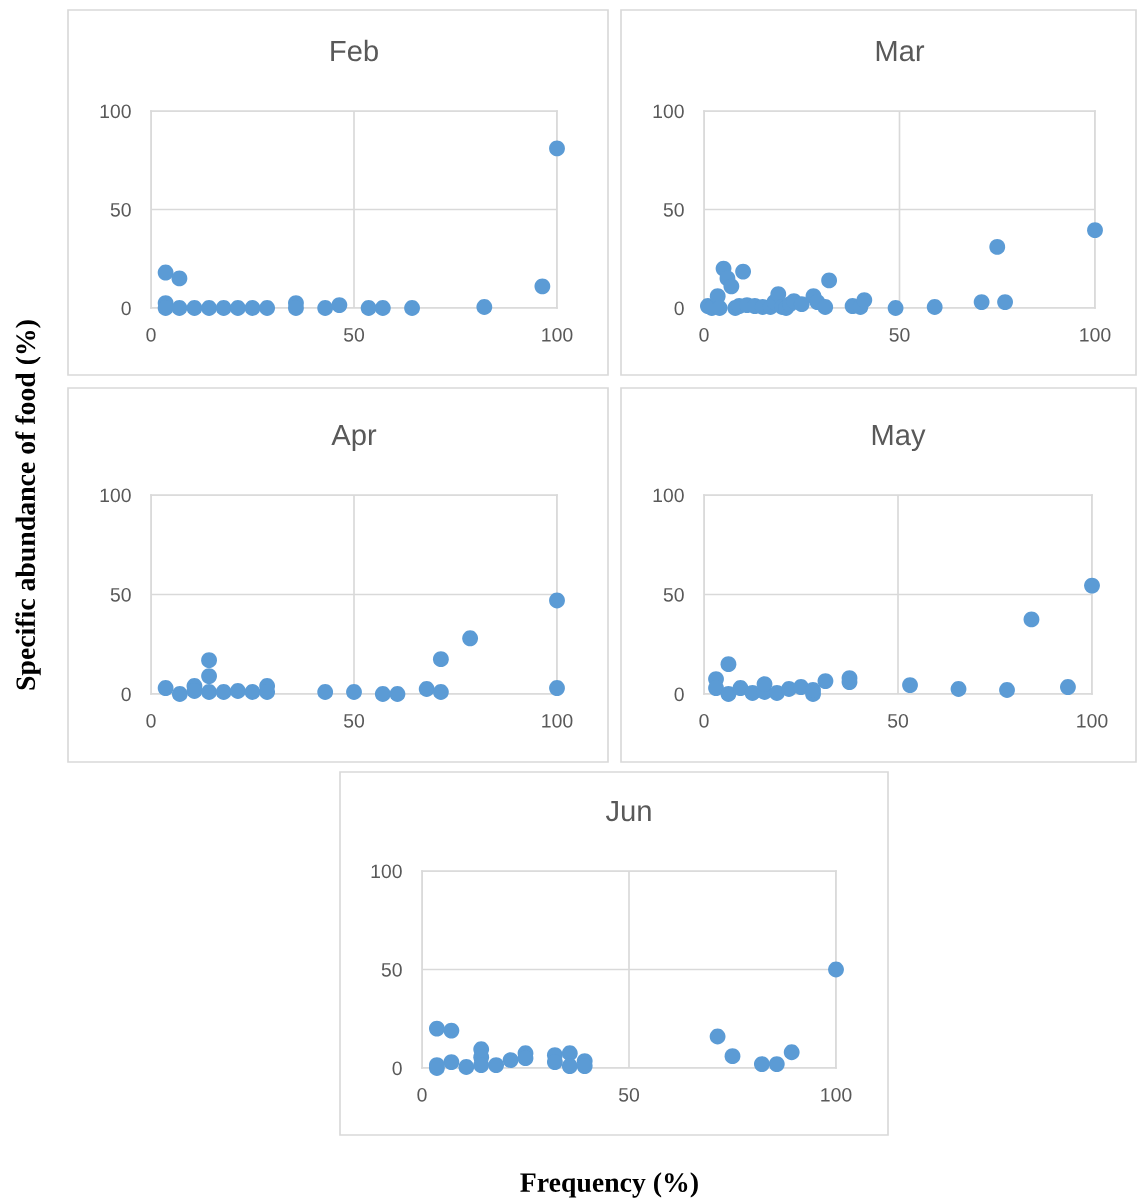 This screenshot has height=1202, width=1137. What do you see at coordinates (354, 50) in the screenshot?
I see `chart-title: Feb` at bounding box center [354, 50].